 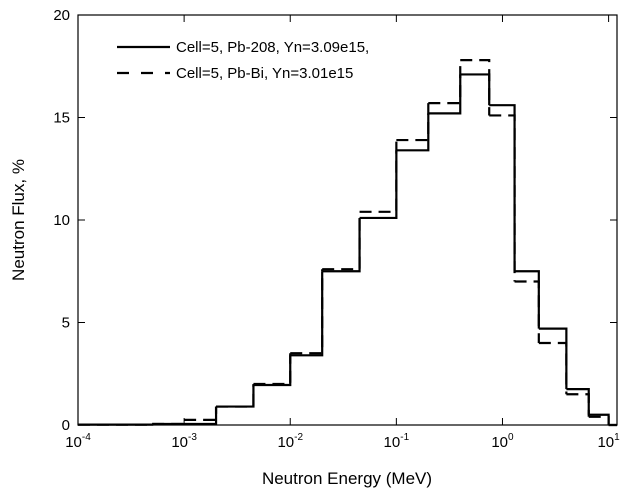 What do you see at coordinates (61, 220) in the screenshot?
I see `y-tick-label: 10` at bounding box center [61, 220].